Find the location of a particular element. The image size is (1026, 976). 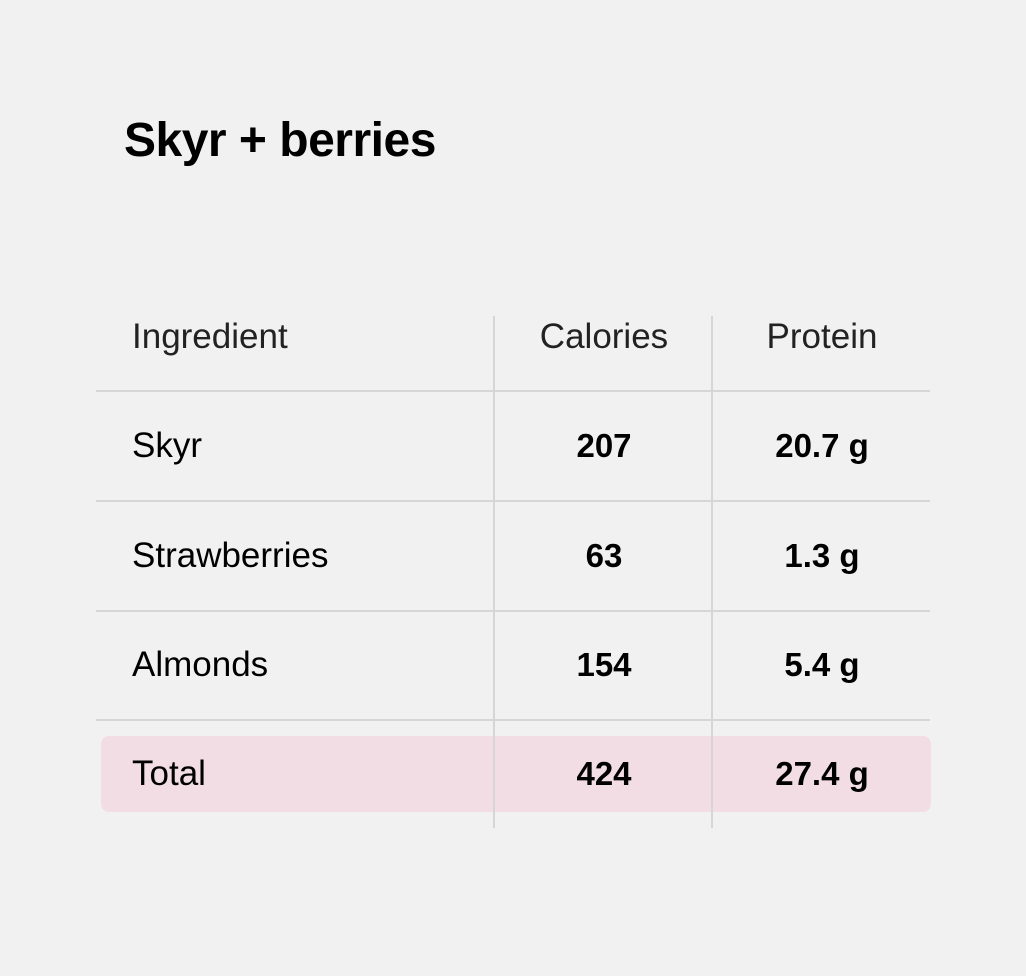

row-protein-skyr: 20.7 g is located at coordinates (822, 445).